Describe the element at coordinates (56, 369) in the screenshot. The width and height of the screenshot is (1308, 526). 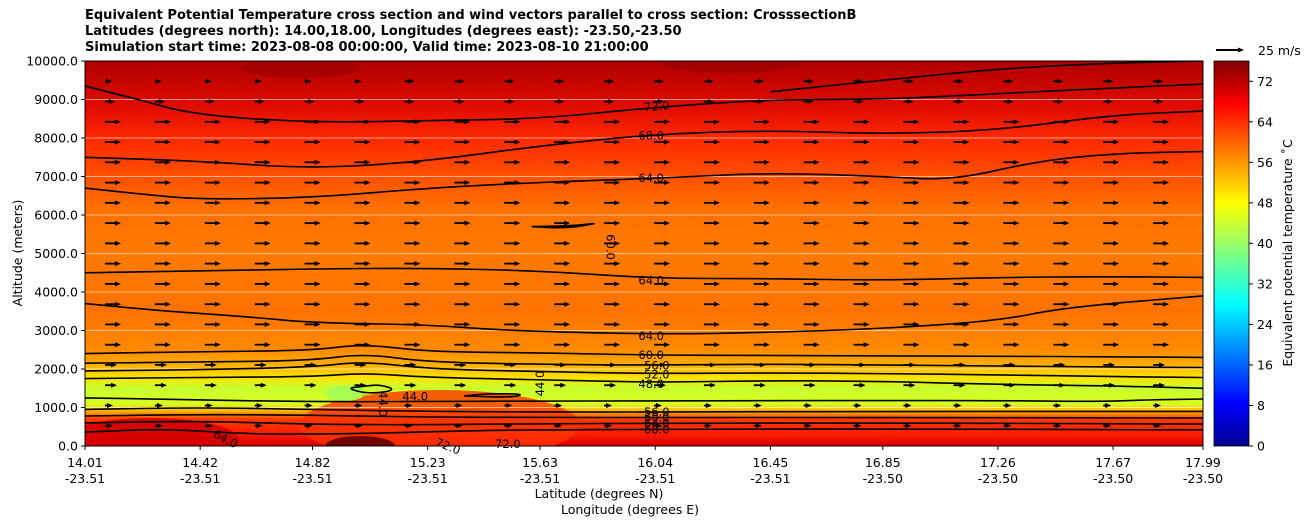
I see `y-tick-label: 2000.0` at that location.